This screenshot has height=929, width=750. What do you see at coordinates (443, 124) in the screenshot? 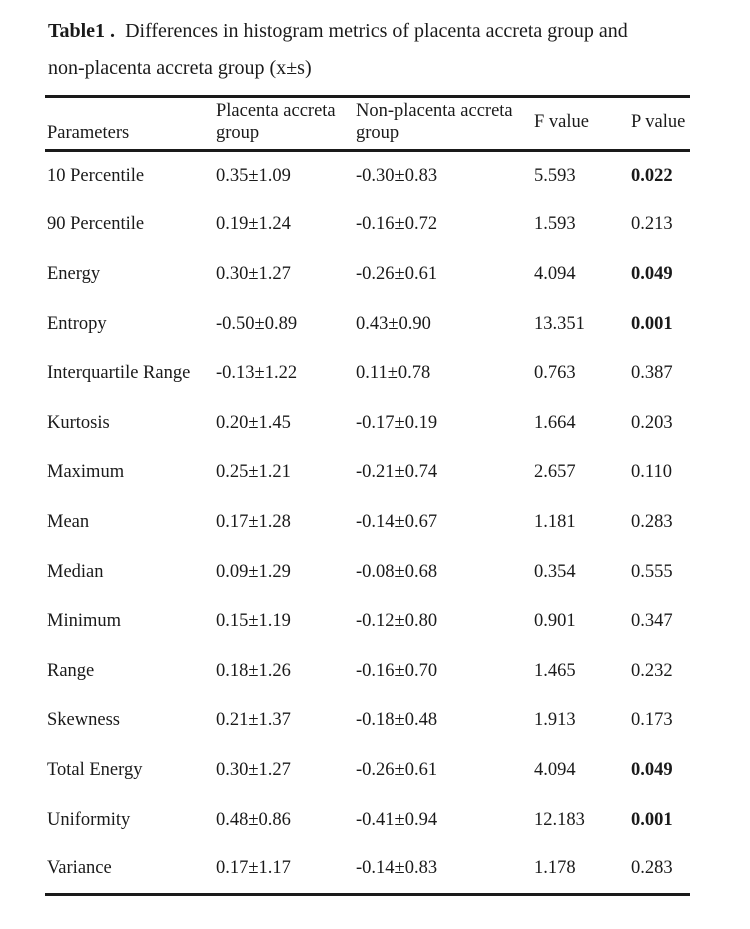
I see `header-non-placenta-group: Non-placenta accreta group` at bounding box center [443, 124].